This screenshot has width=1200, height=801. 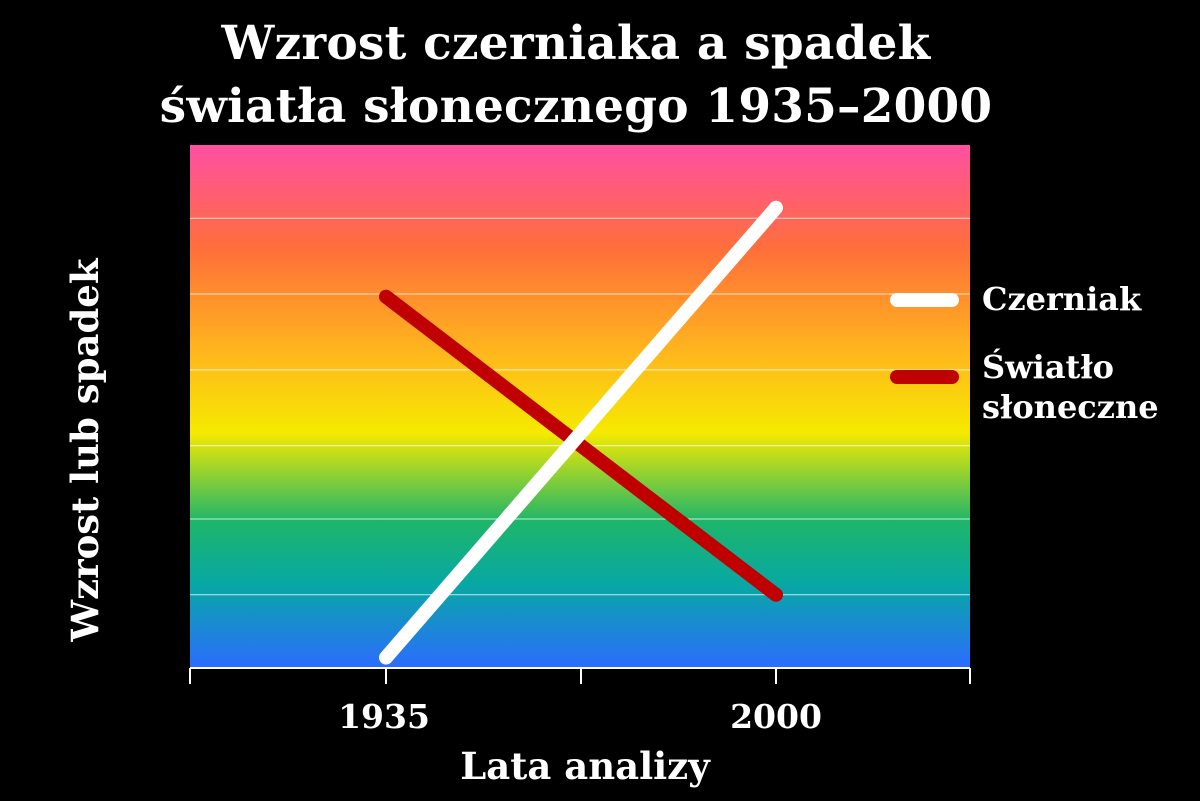 I want to click on x-axis-title: Lata analizy, so click(x=585, y=766).